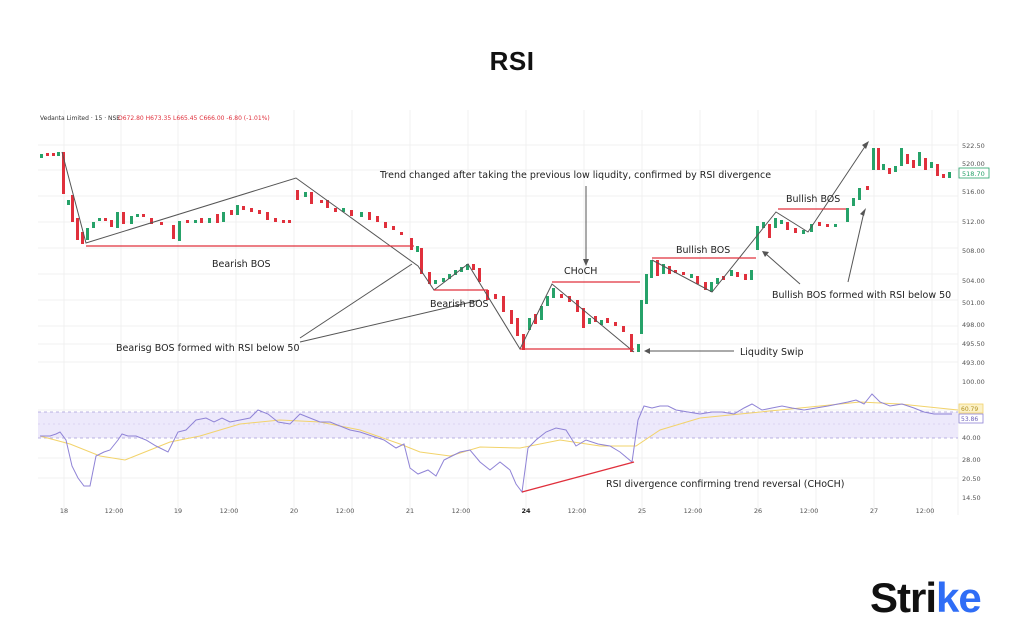 This screenshot has height=640, width=1024. I want to click on rsi-band, so click(498, 425).